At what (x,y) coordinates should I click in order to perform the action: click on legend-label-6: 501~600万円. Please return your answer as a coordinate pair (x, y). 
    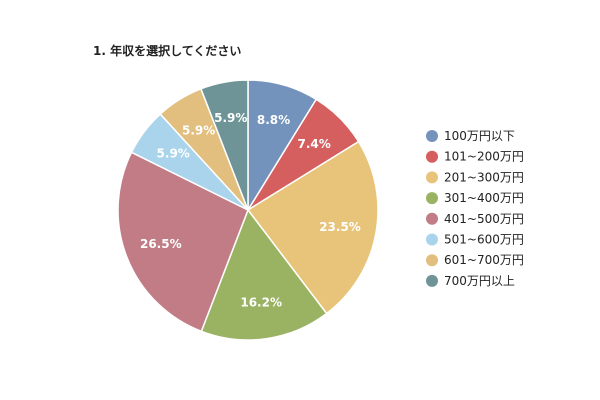
    Looking at the image, I should click on (484, 240).